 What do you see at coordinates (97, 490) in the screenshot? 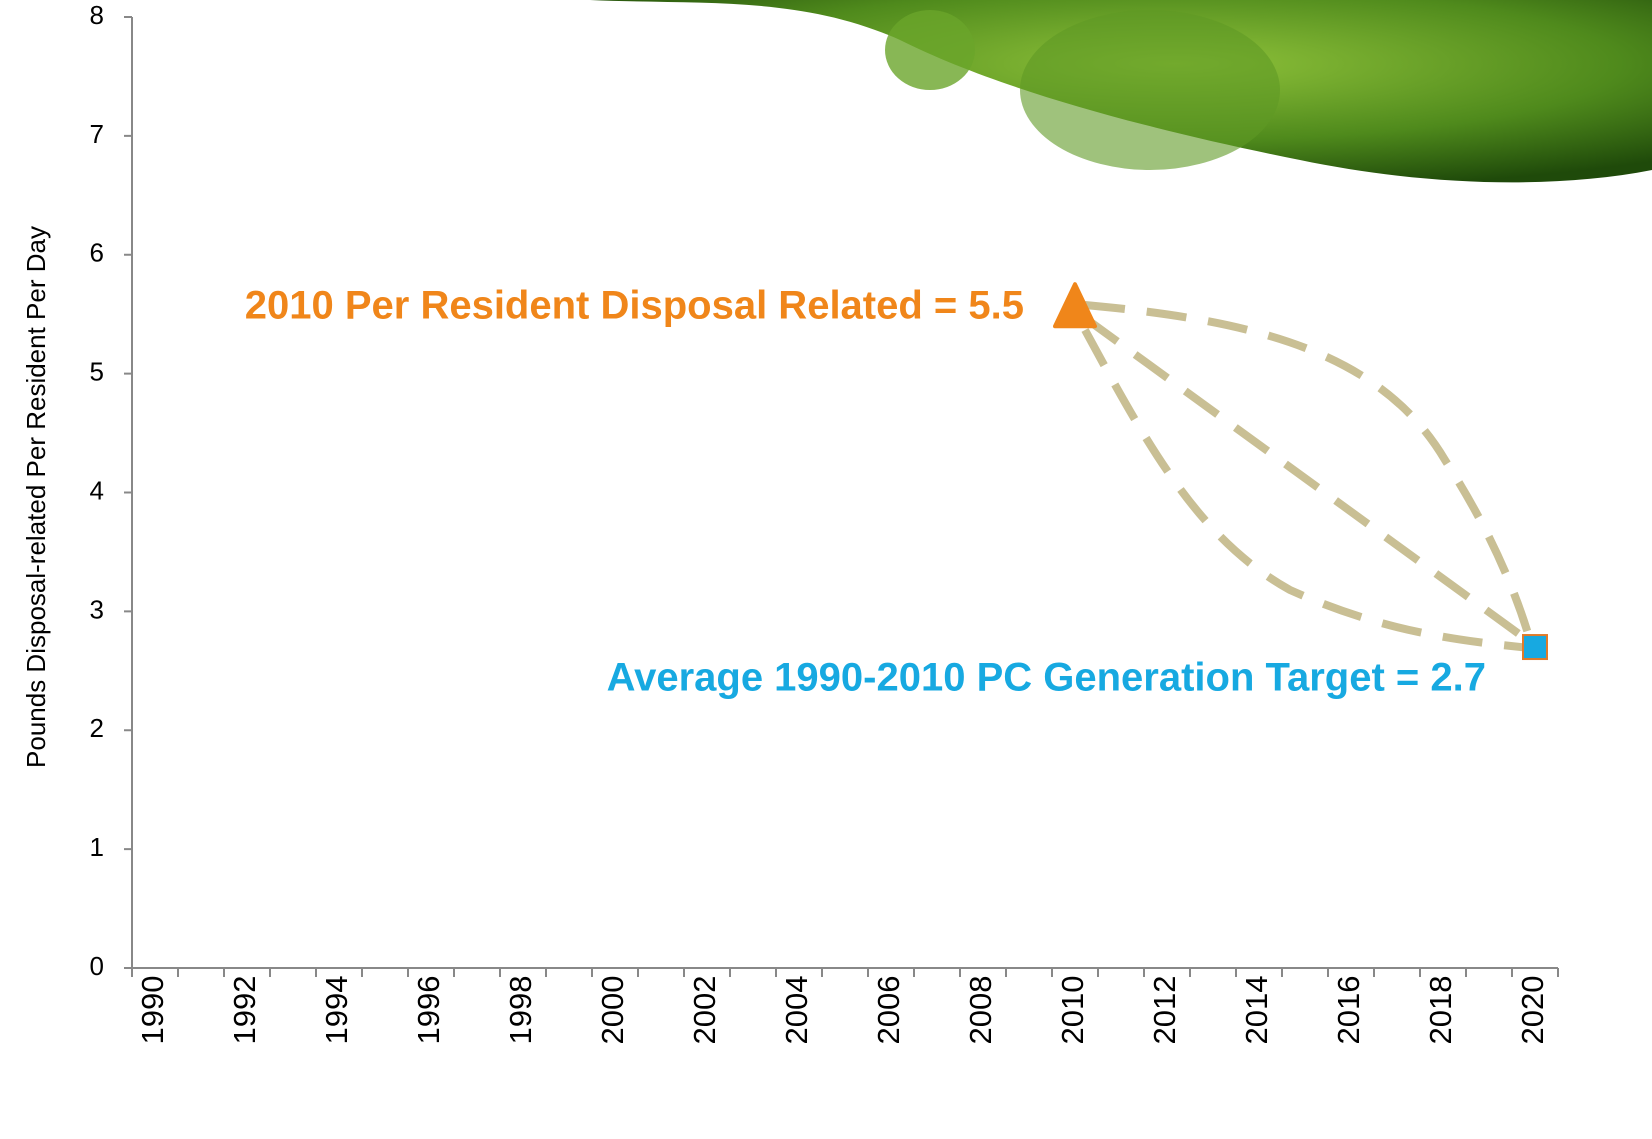
I see `y-tick-label: 4` at bounding box center [97, 490].